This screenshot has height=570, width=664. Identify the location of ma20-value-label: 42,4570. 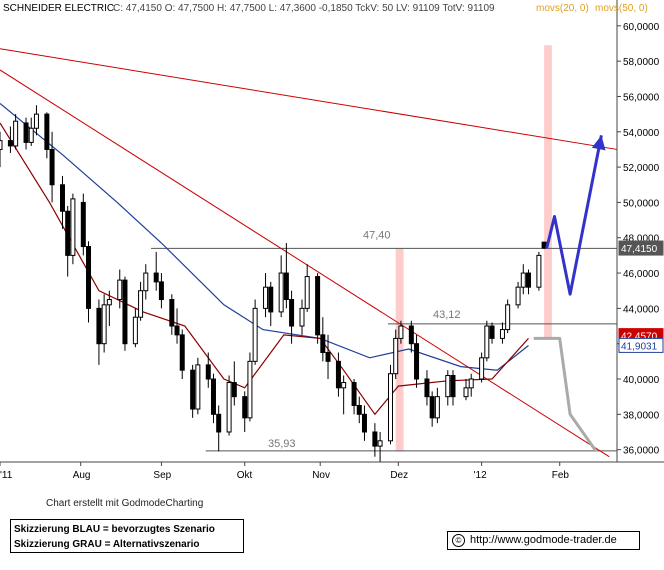
(639, 337).